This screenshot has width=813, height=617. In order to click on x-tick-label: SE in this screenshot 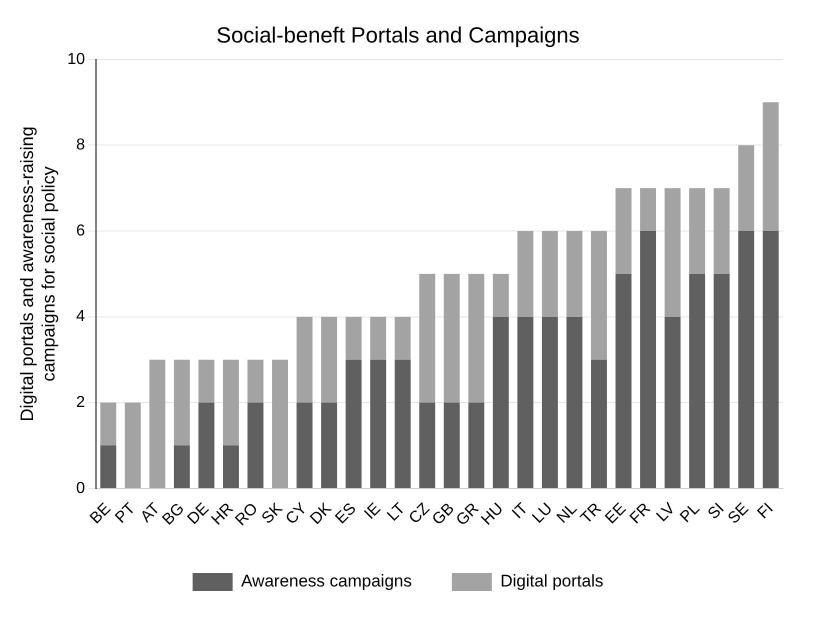, I will do `click(738, 514)`.